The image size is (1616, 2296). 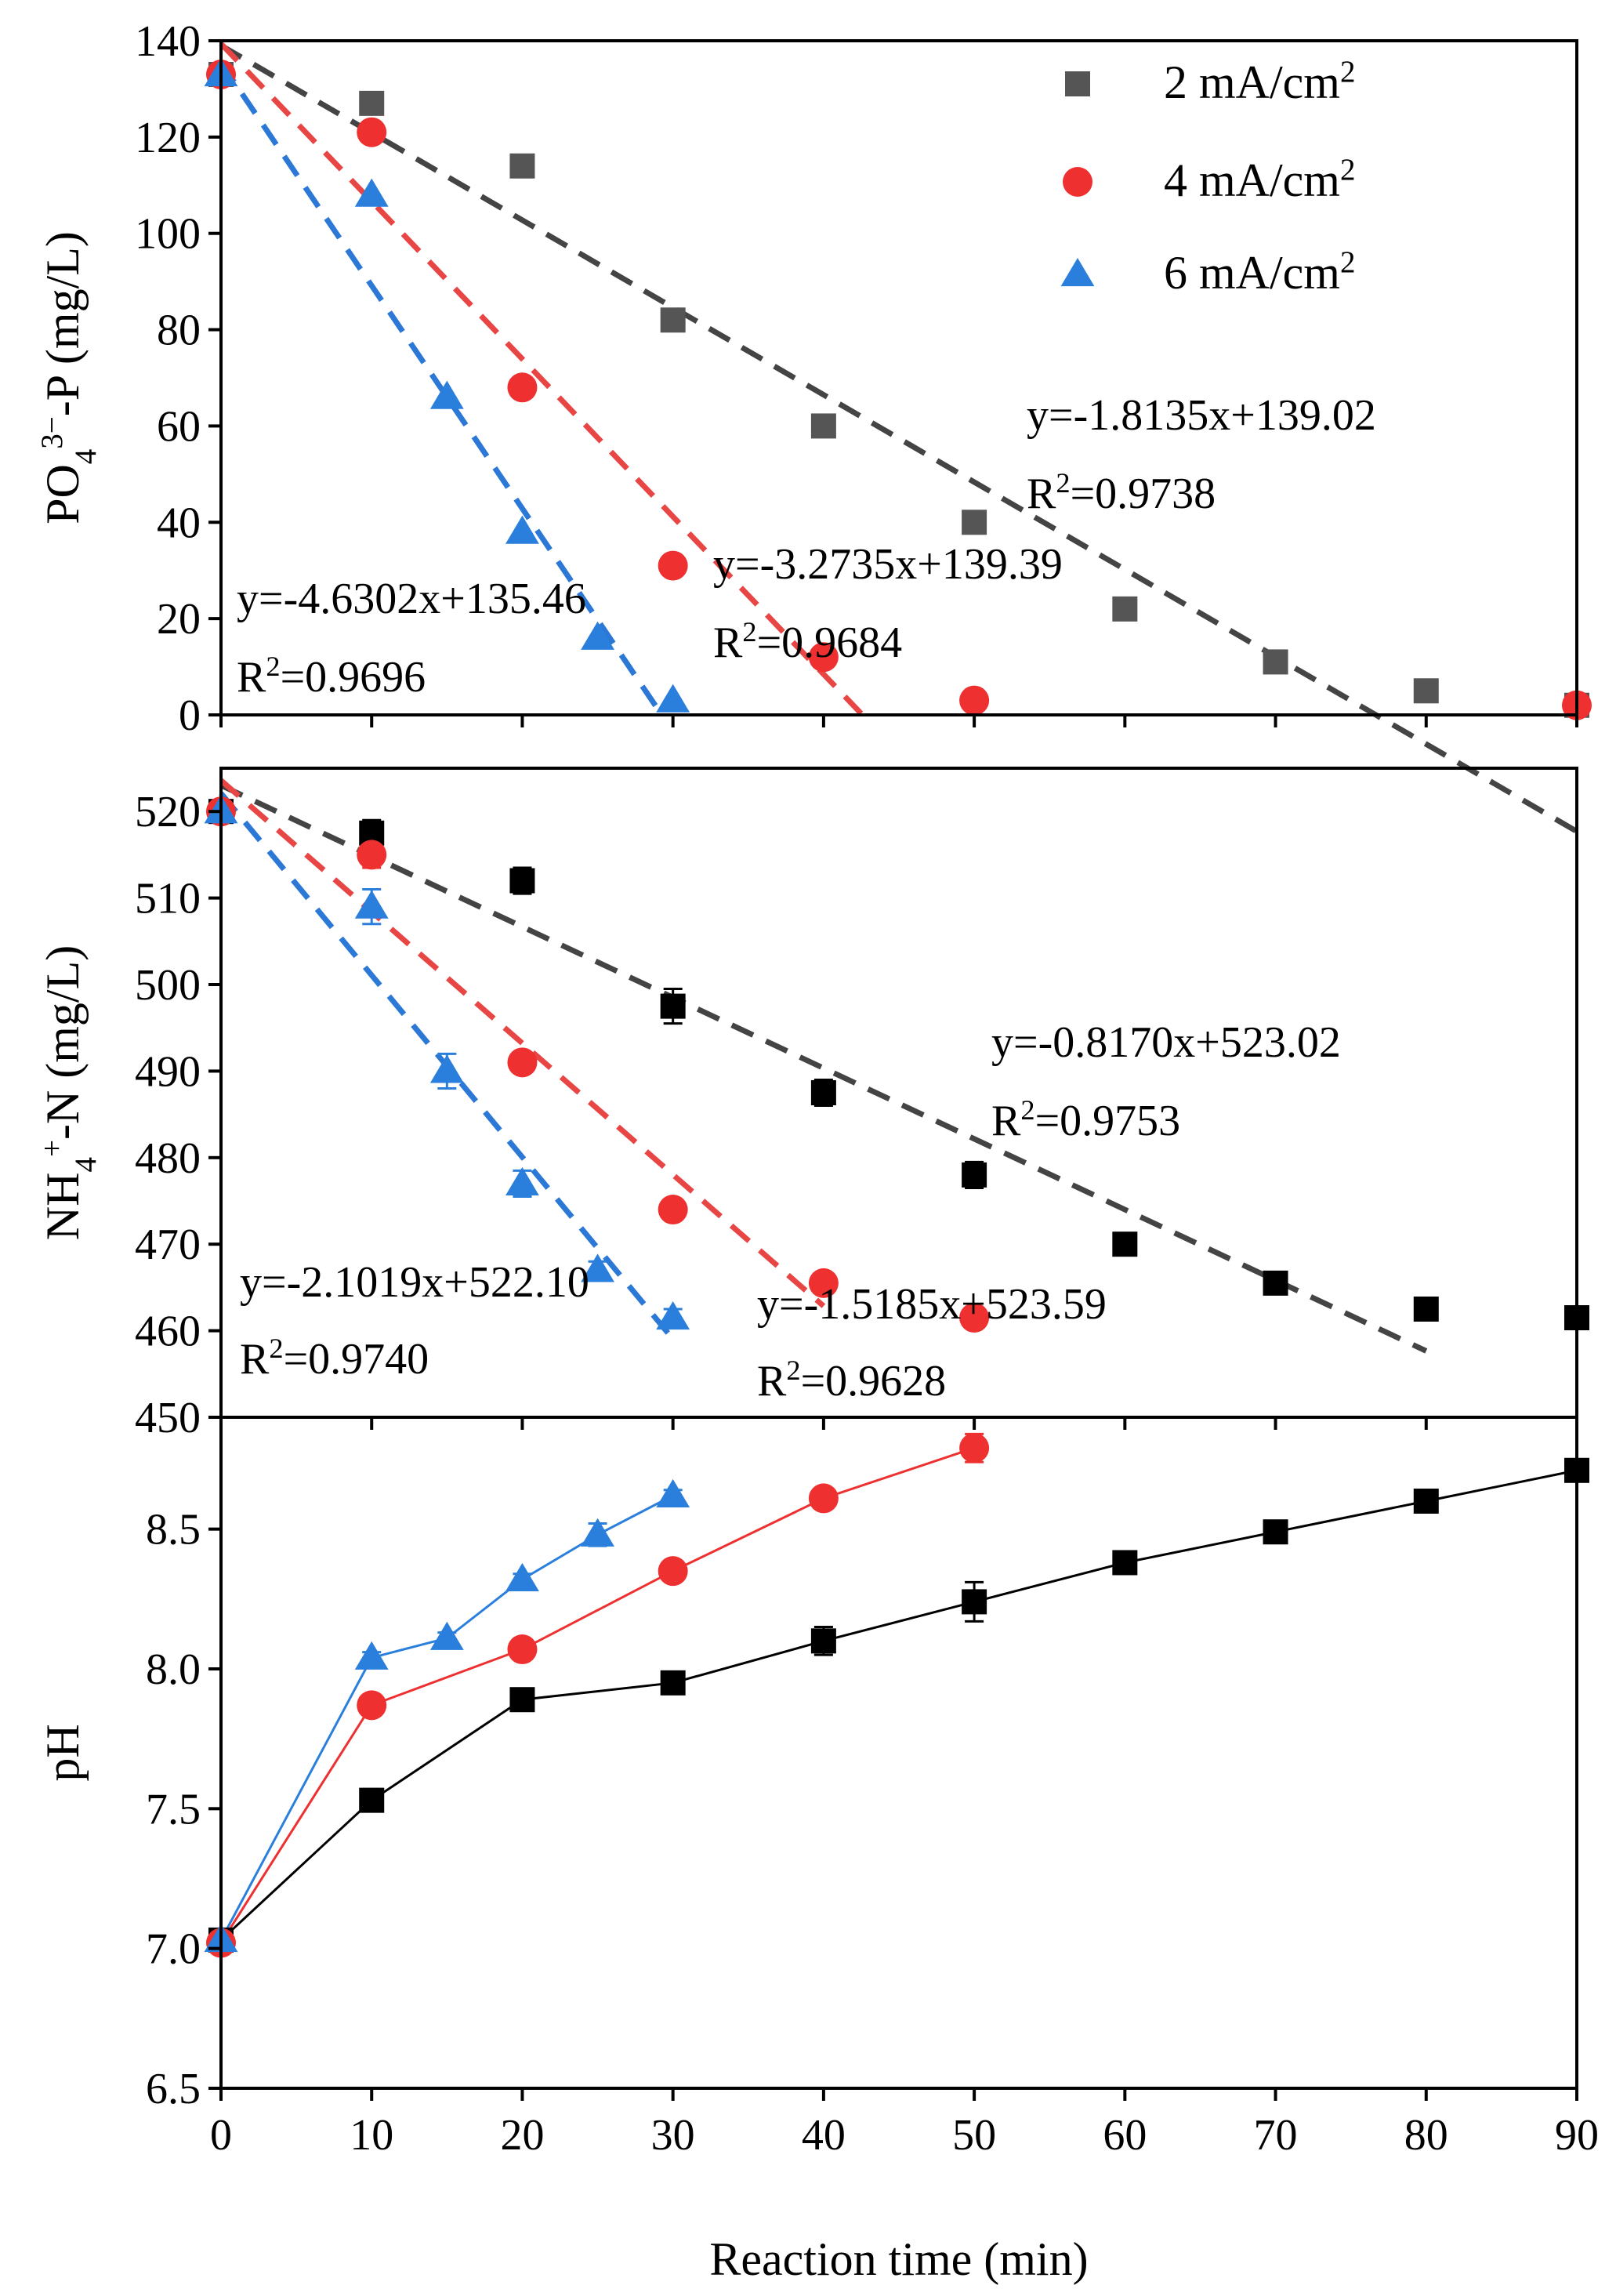 I want to click on x-tick-label-3: 30, so click(x=673, y=2135).